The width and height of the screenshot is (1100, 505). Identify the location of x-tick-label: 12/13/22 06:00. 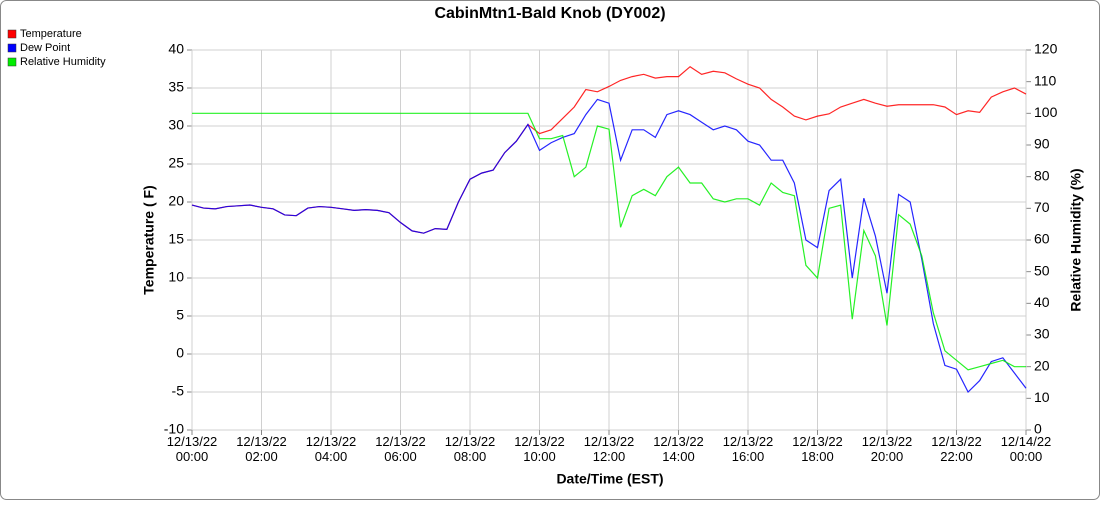
(400, 449).